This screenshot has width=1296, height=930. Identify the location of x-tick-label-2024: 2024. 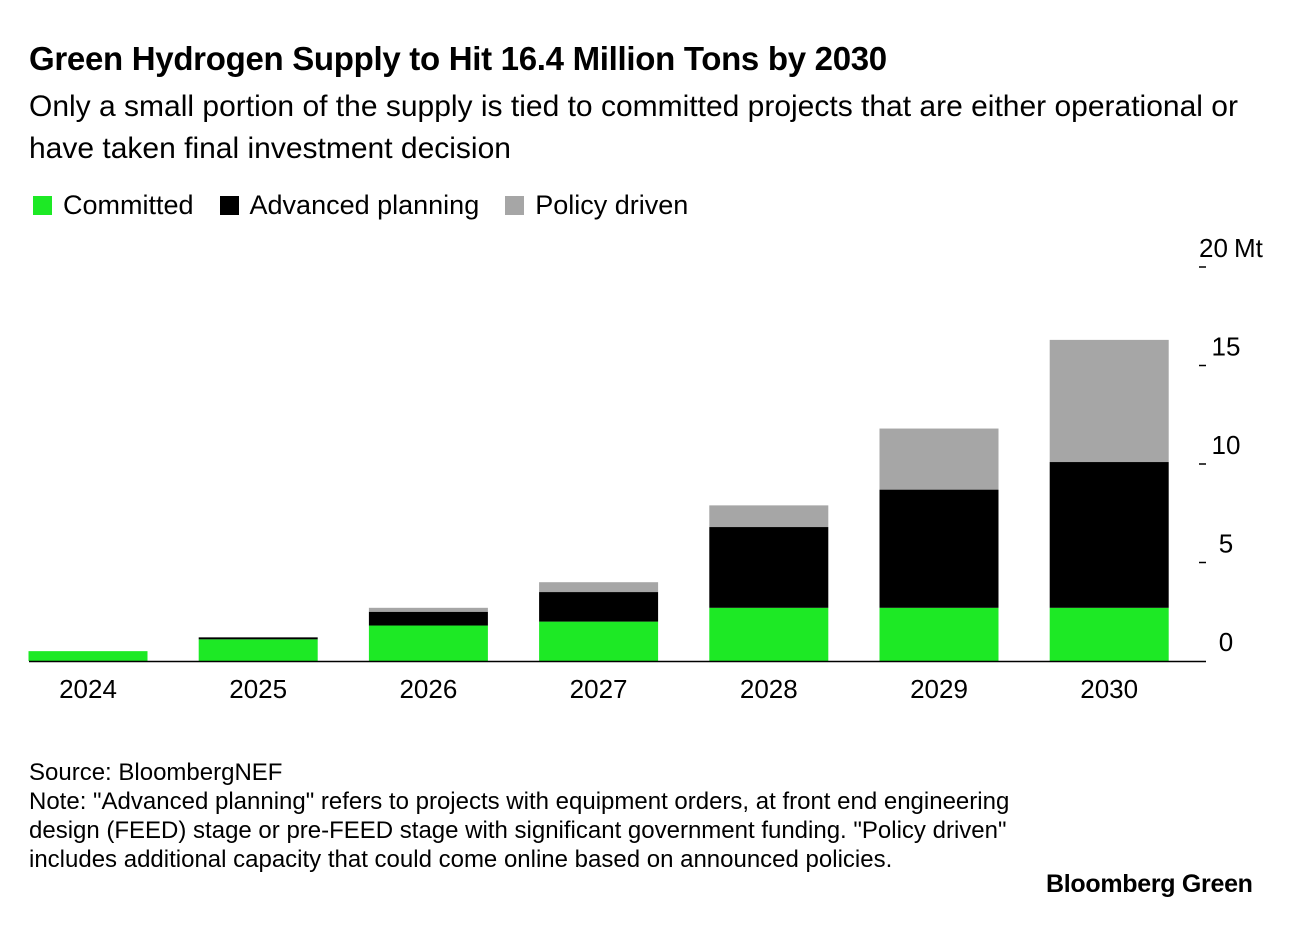
(88, 689).